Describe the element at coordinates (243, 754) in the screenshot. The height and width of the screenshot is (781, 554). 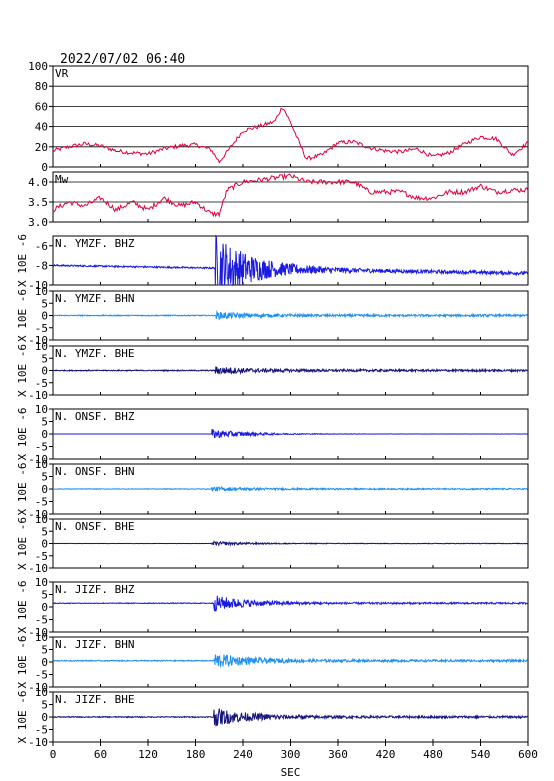
I see `x-tick-label: 240` at that location.